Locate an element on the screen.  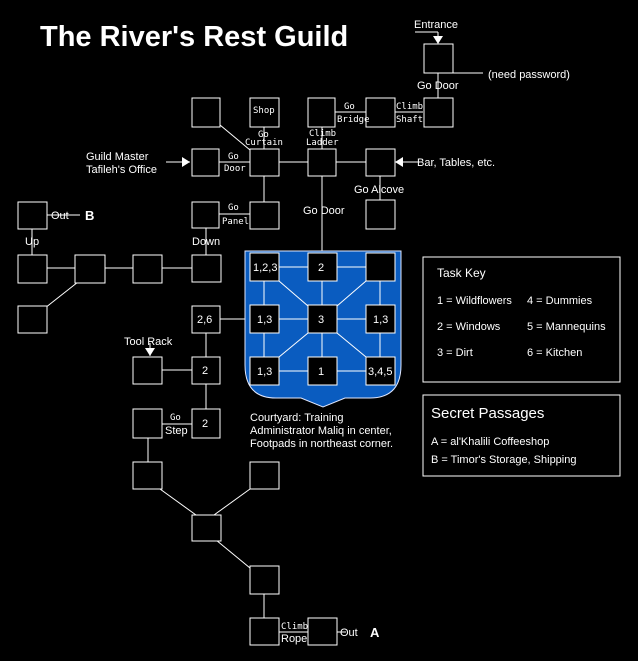
court-room-n is located at coordinates (322, 267).